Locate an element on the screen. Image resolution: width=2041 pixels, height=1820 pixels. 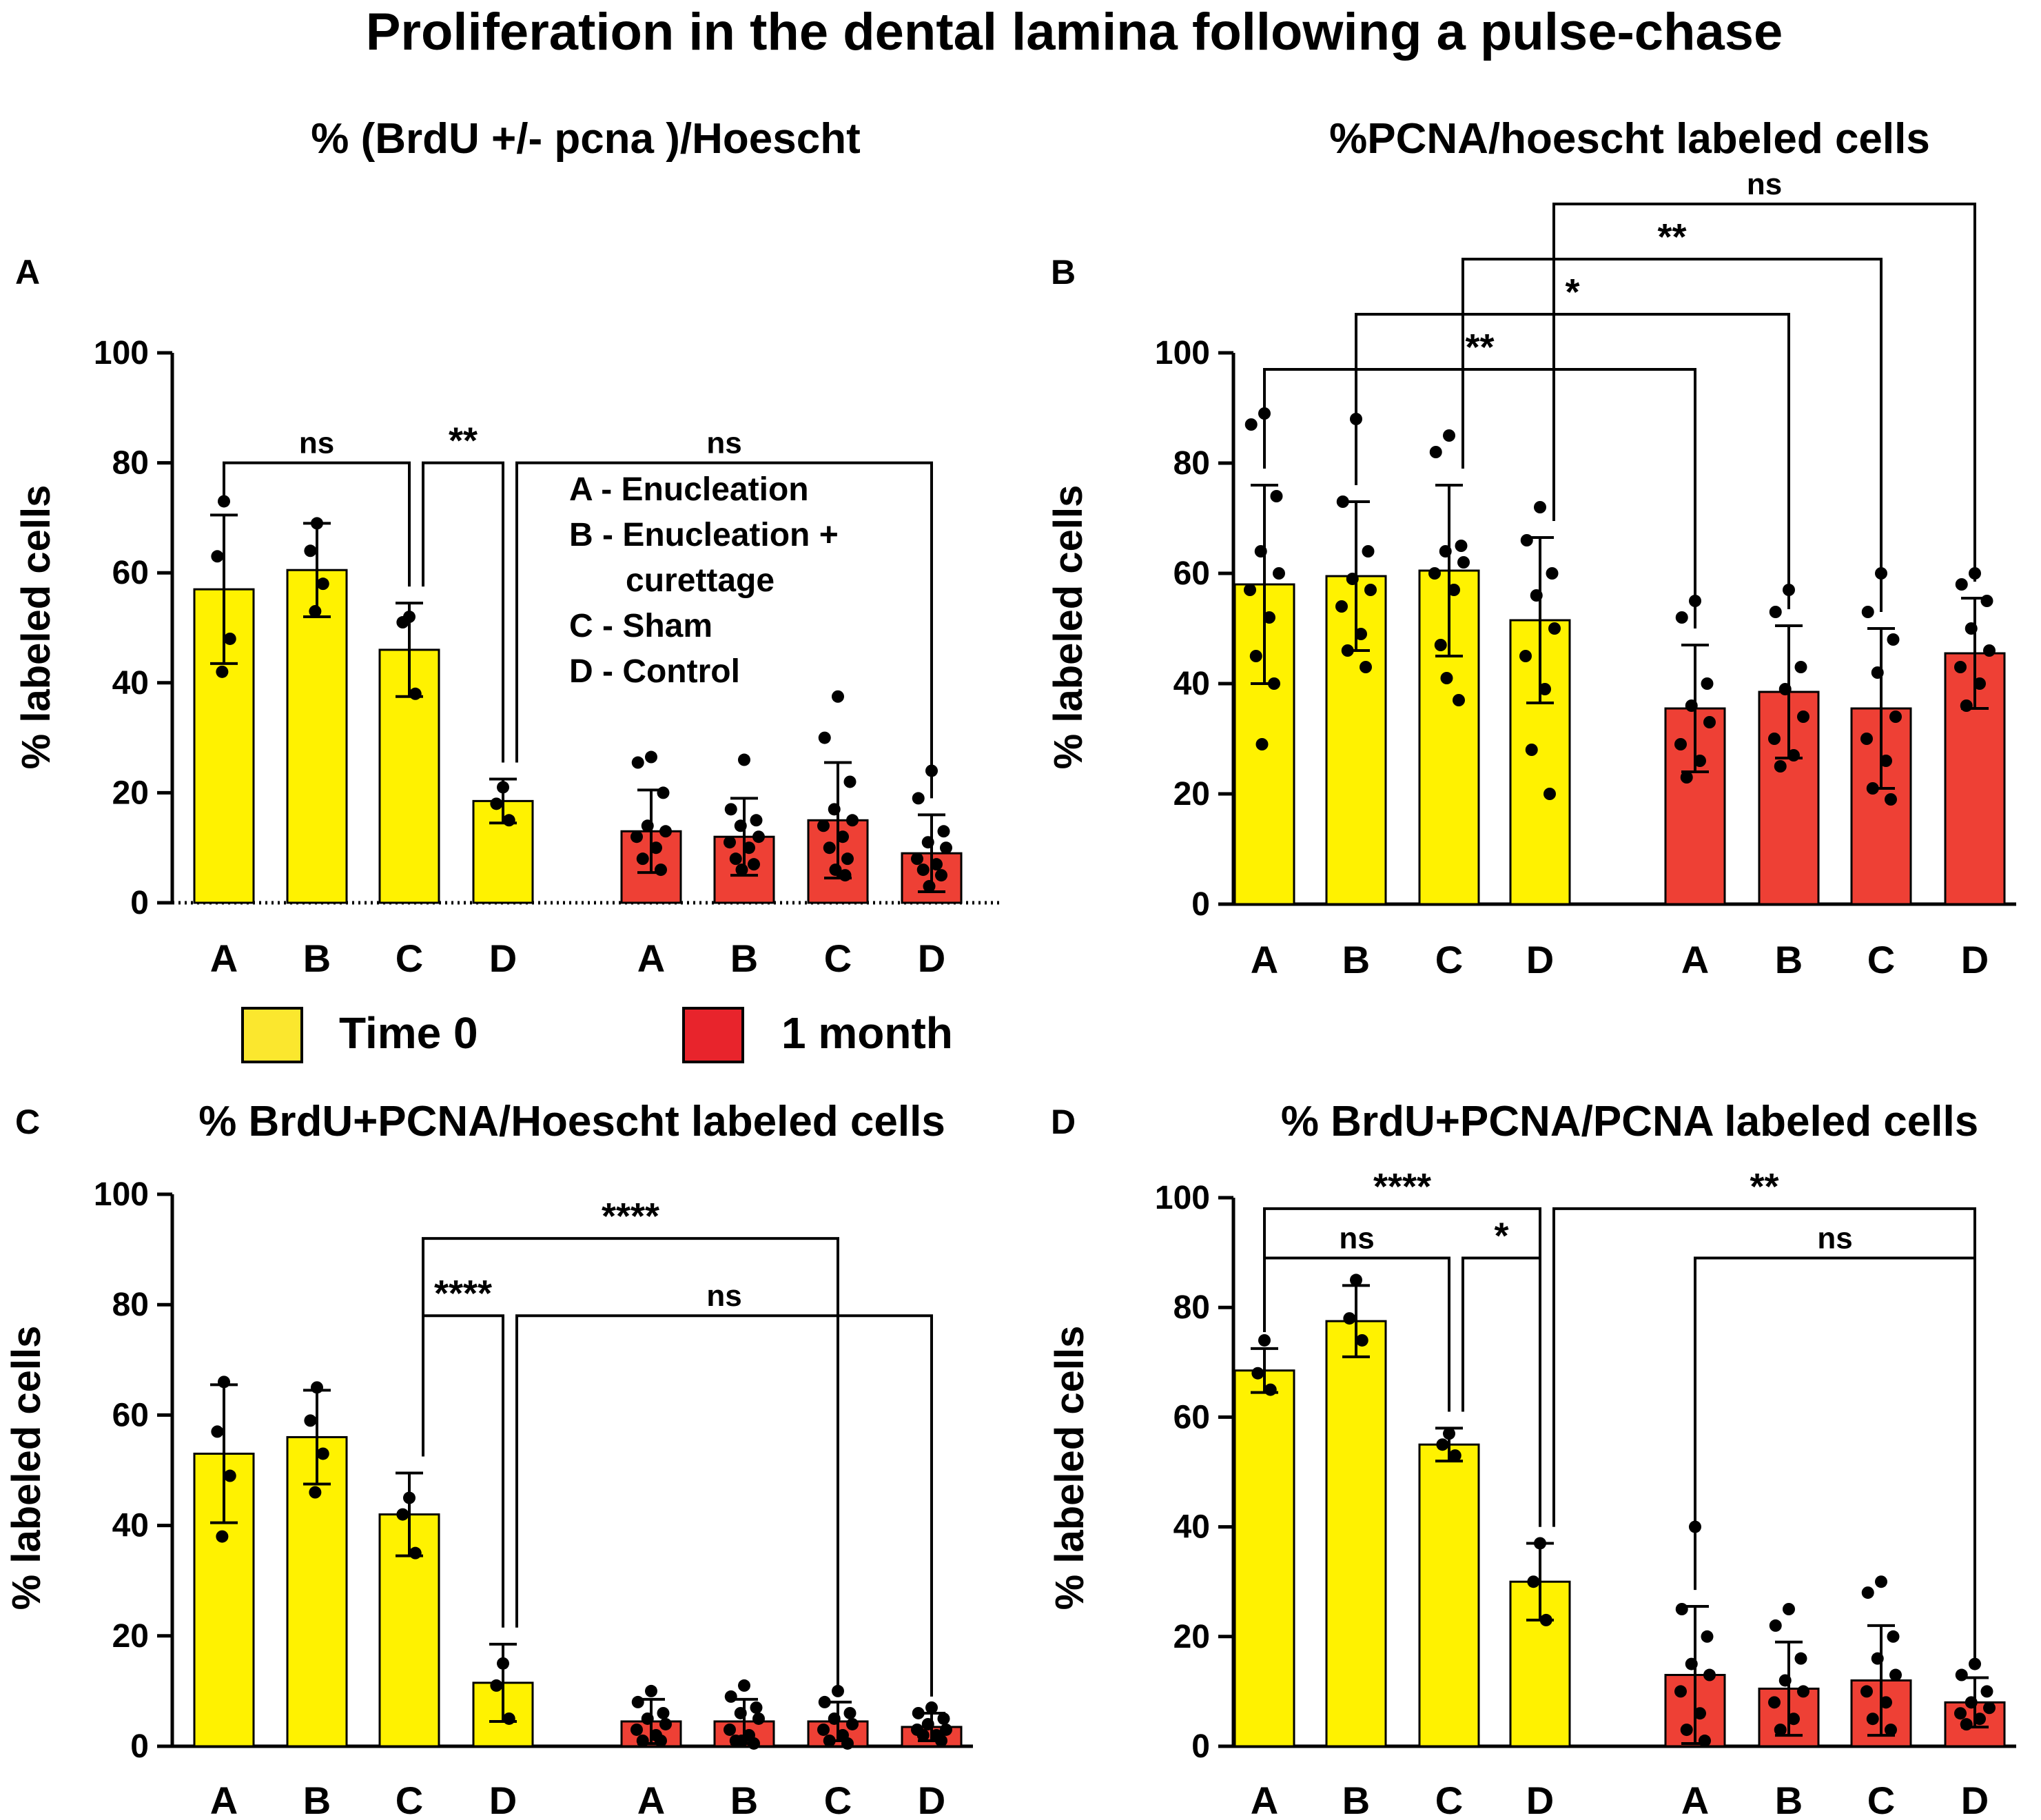
panel-letter-c: C is located at coordinates (27, 1122).